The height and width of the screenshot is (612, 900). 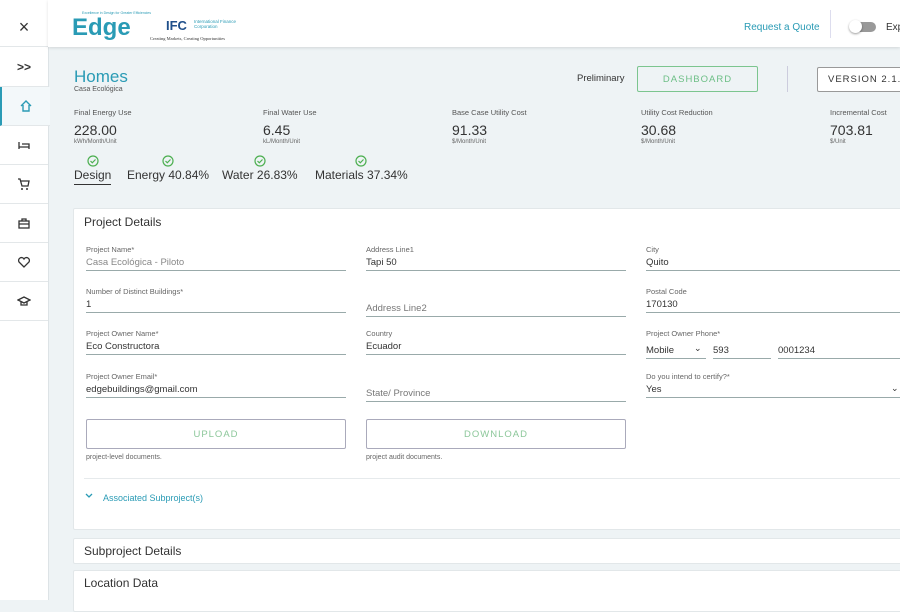 I want to click on version-button: VERSION 2.1.5, so click(x=858, y=79).